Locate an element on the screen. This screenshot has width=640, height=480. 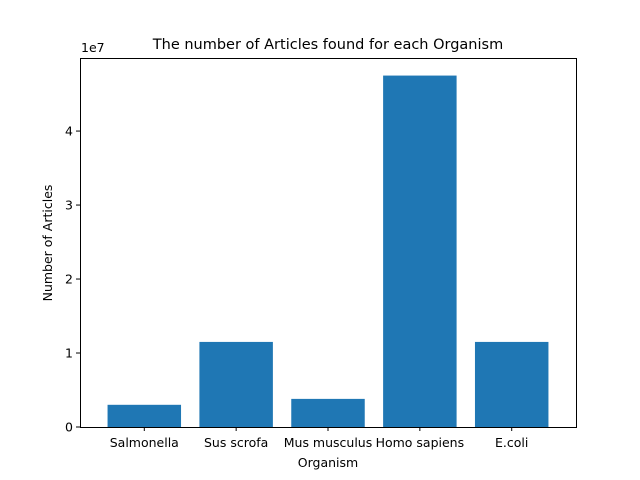
x-tick-label: Homo sapiens is located at coordinates (420, 442).